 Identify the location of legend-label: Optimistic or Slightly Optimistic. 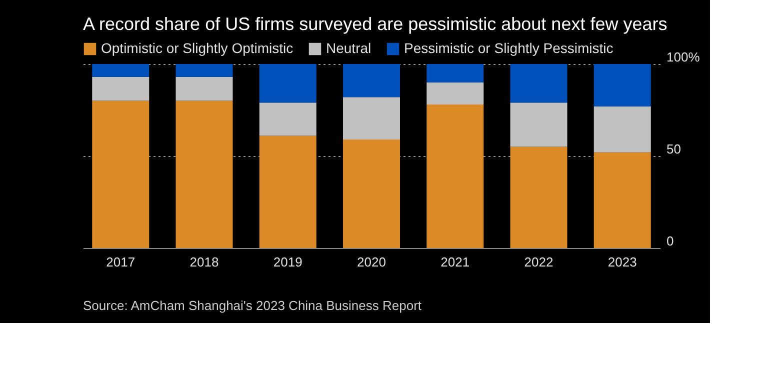
(197, 48).